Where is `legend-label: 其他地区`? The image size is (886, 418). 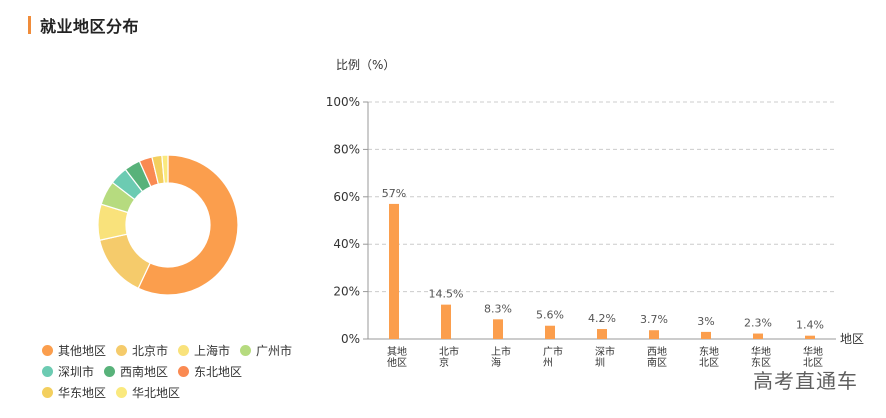 legend-label: 其他地区 is located at coordinates (82, 350).